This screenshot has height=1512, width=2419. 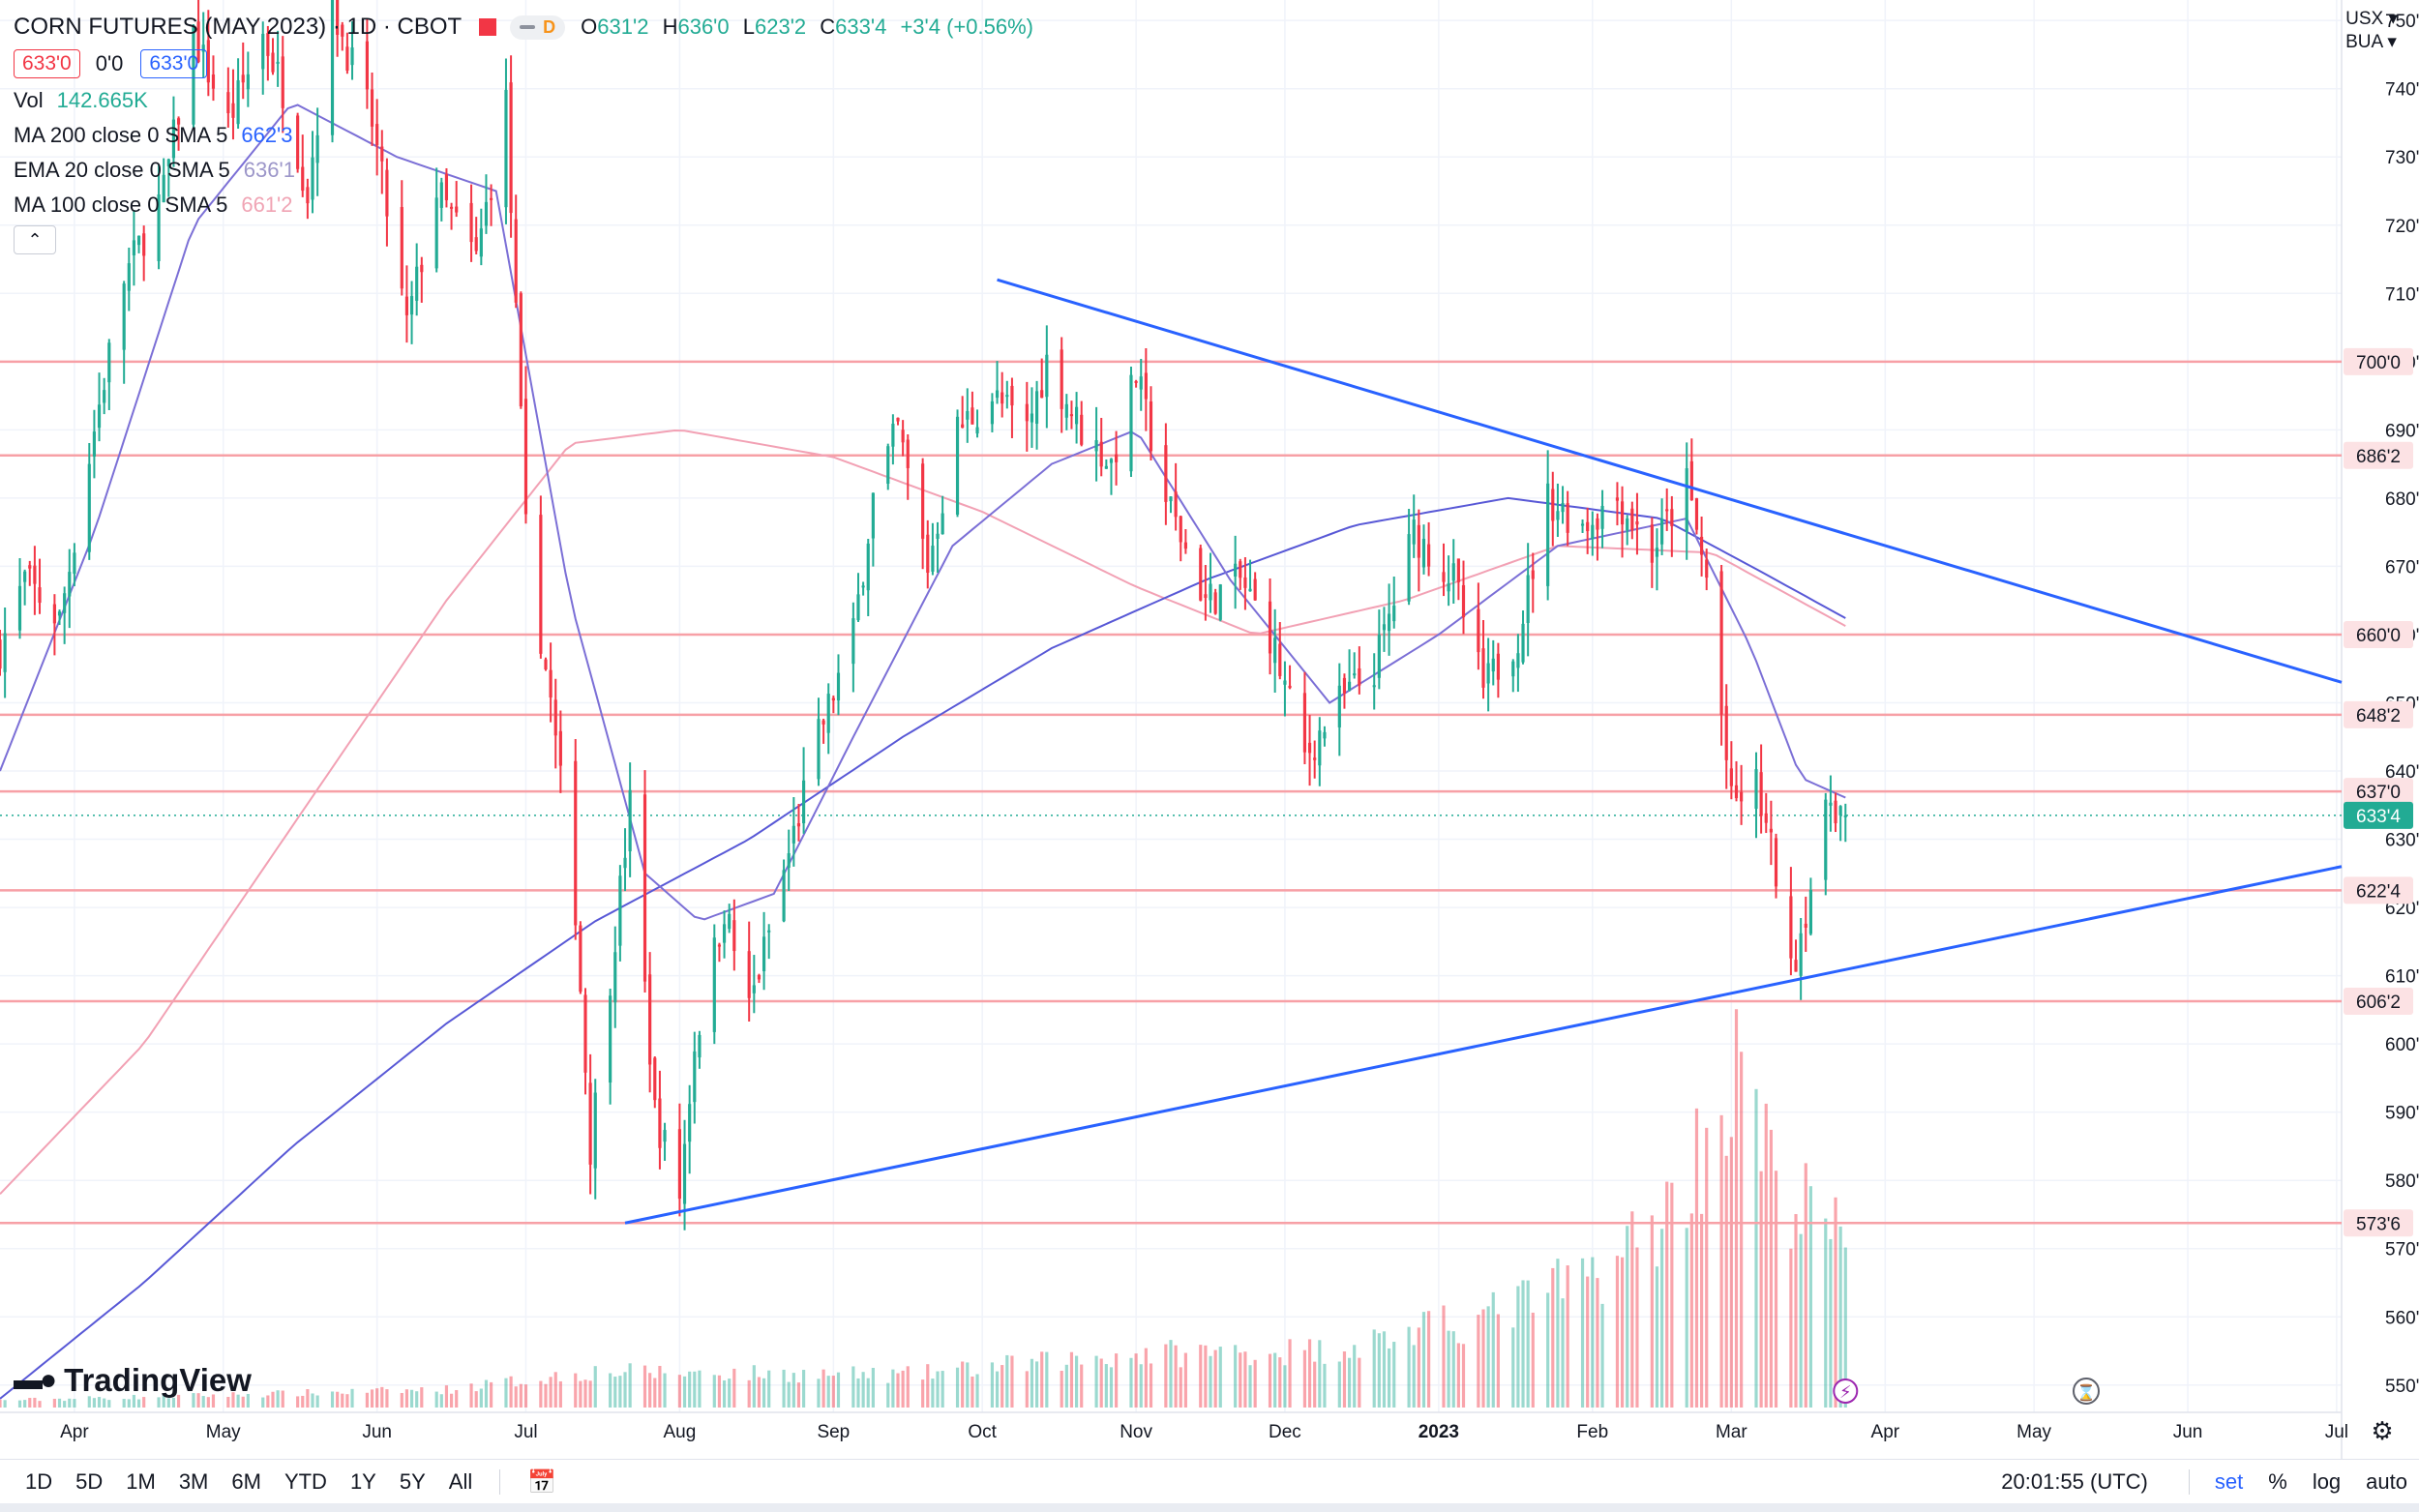 I want to click on timeframe-ytd: YTD, so click(x=305, y=1482).